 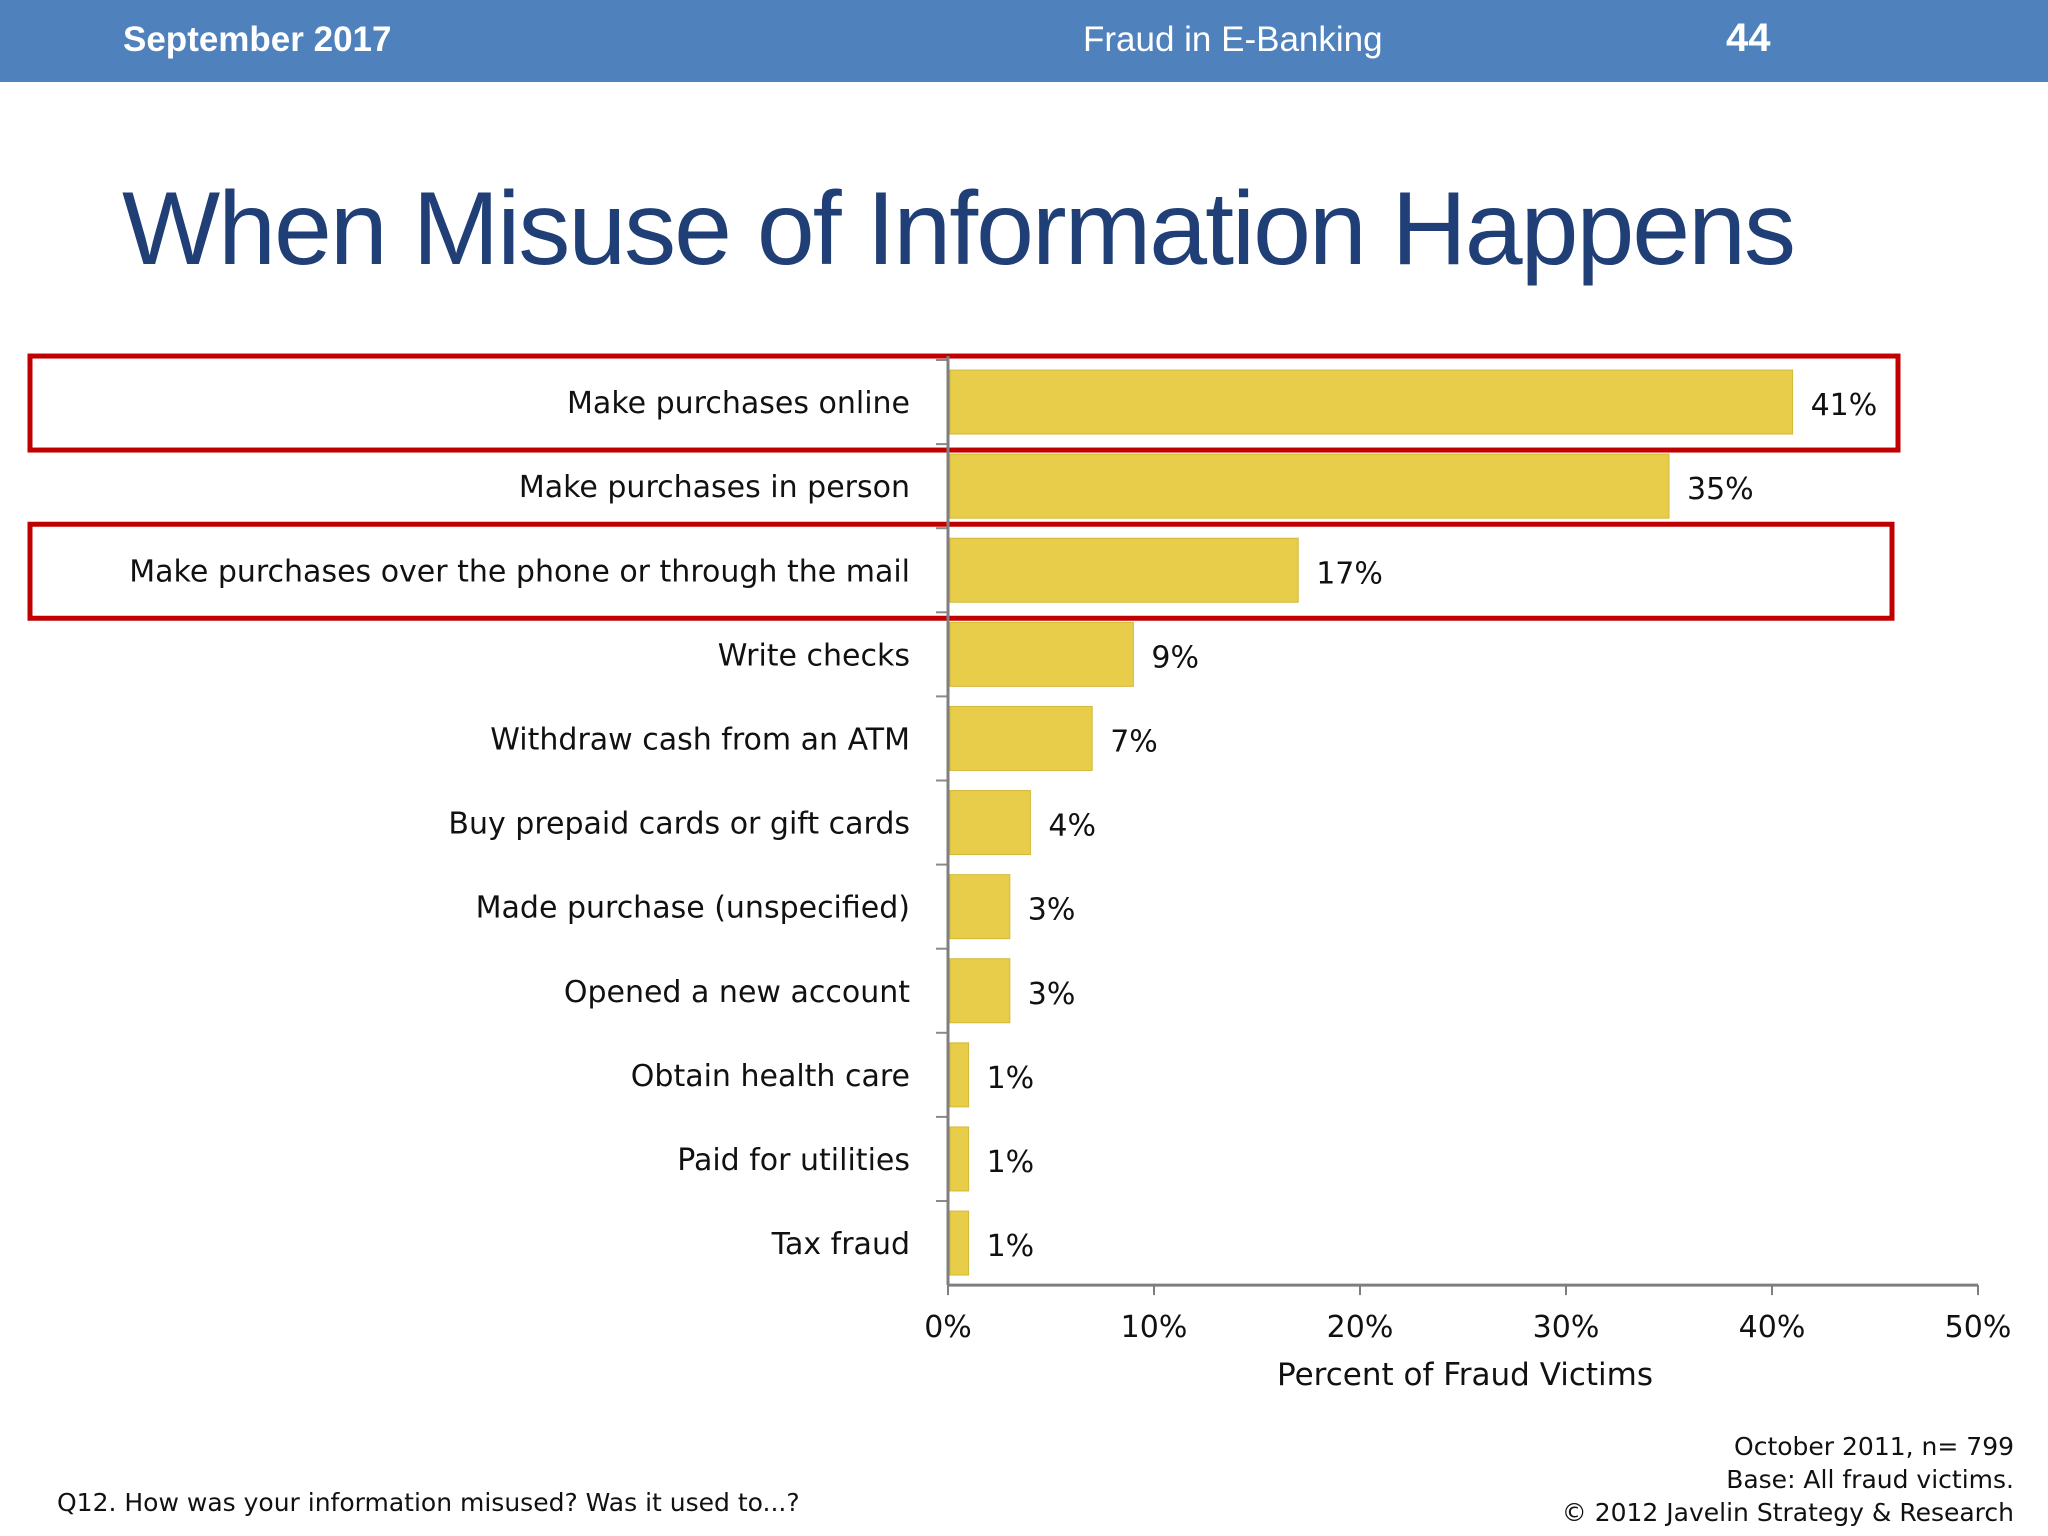 I want to click on category-label: Write checks, so click(x=814, y=655).